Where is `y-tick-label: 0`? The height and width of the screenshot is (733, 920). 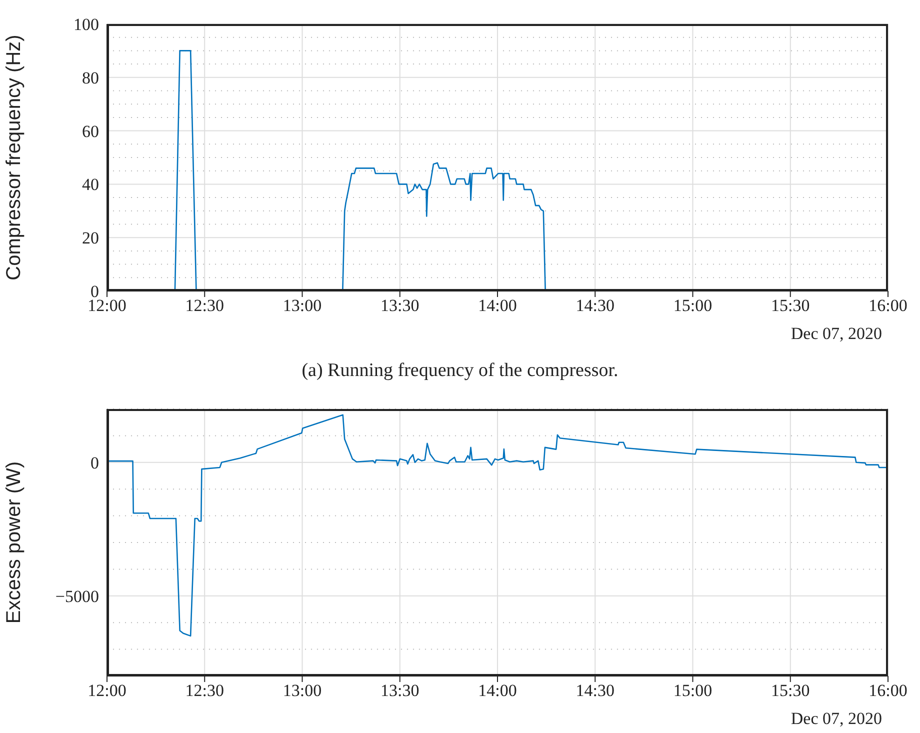 y-tick-label: 0 is located at coordinates (94, 462).